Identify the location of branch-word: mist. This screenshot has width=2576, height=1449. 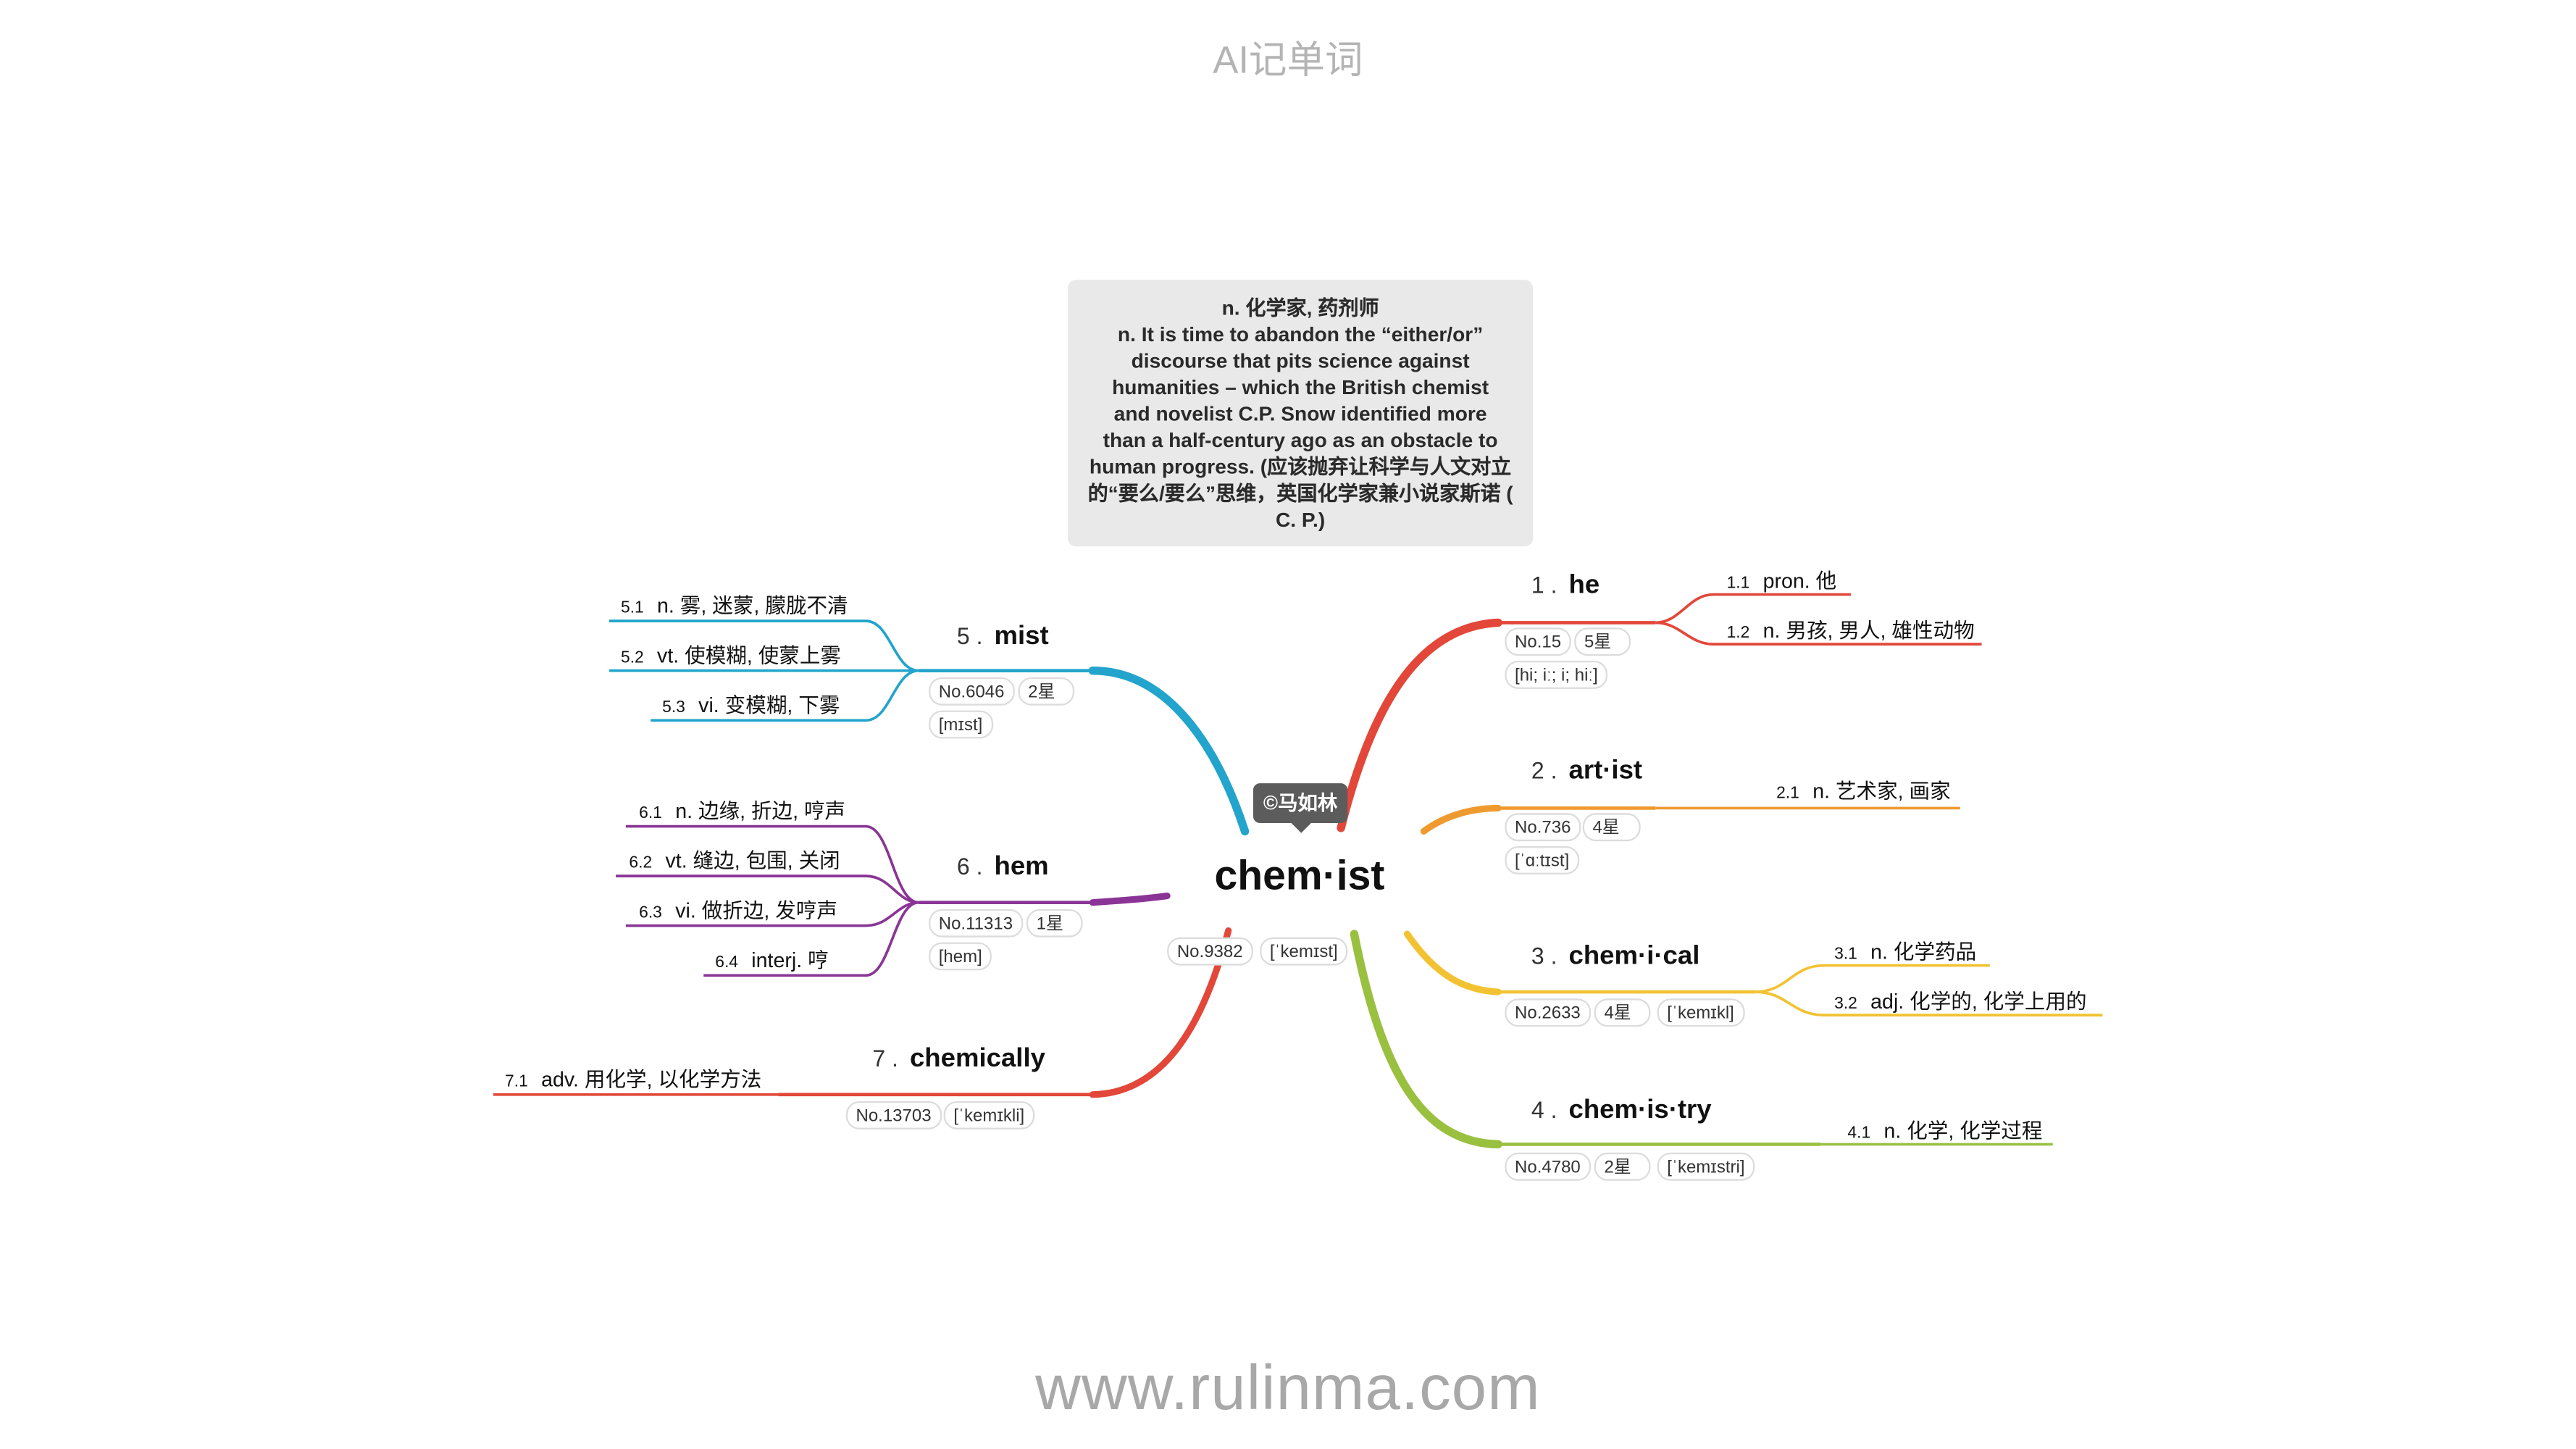
(1021, 636).